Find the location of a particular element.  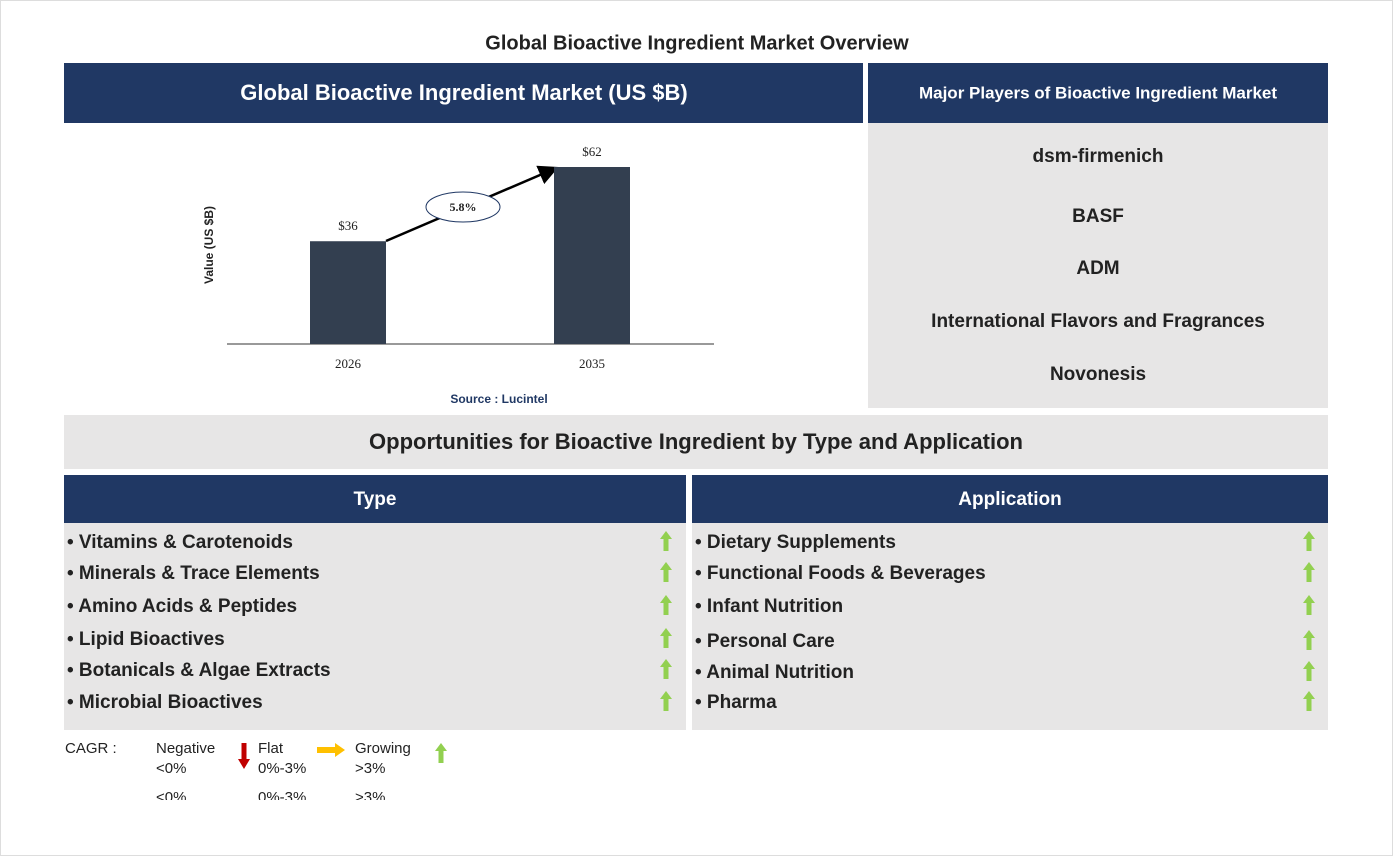

source: Source : Lucintel is located at coordinates (498, 399).